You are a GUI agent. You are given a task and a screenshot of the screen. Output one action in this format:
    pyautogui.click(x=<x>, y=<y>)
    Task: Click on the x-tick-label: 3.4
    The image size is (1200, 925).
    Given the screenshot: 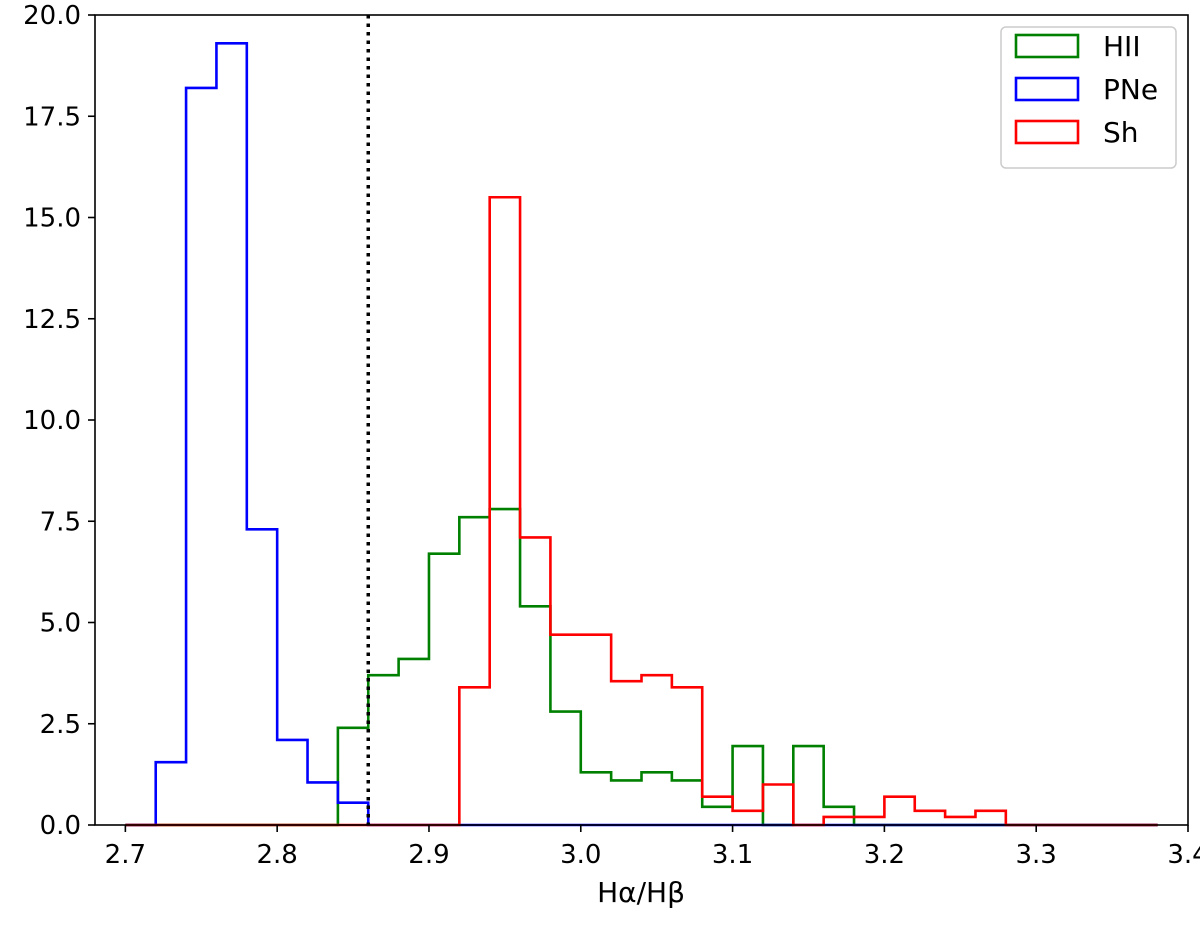 What is the action you would take?
    pyautogui.click(x=1183, y=855)
    